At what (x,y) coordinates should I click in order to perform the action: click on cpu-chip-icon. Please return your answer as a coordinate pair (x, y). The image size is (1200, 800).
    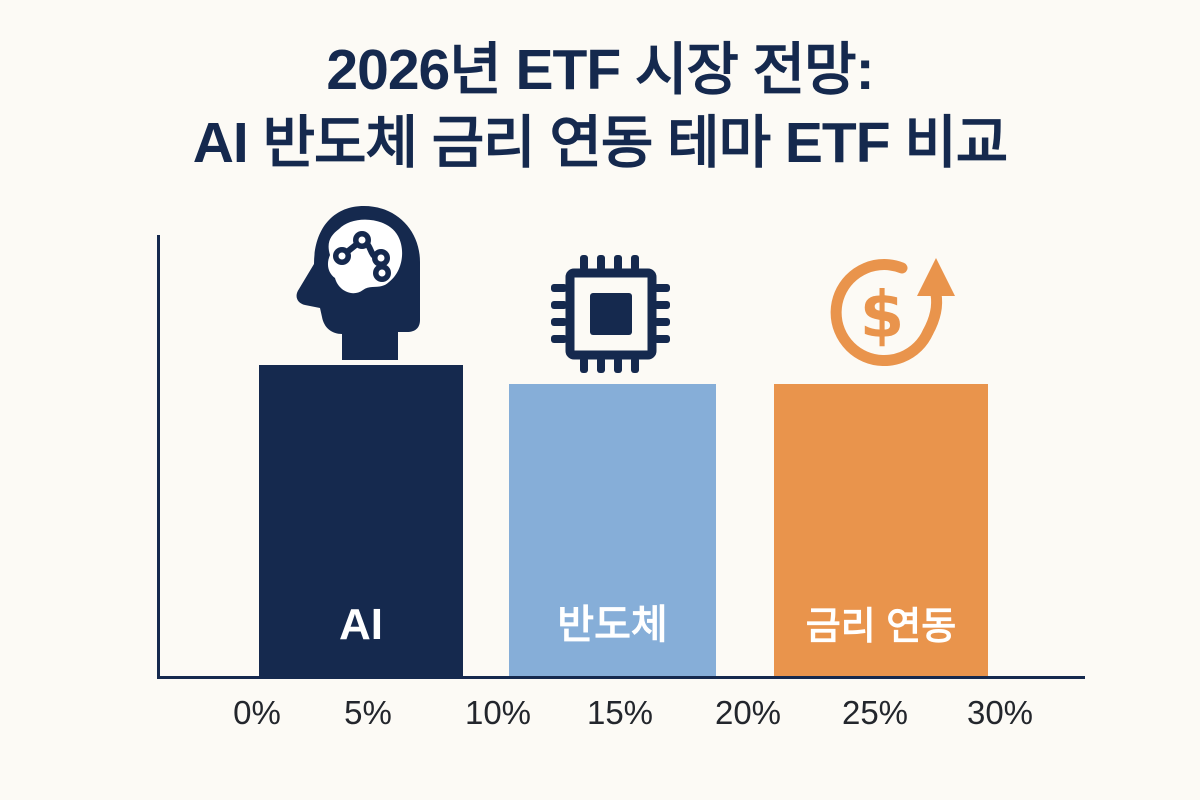
    Looking at the image, I should click on (610, 316).